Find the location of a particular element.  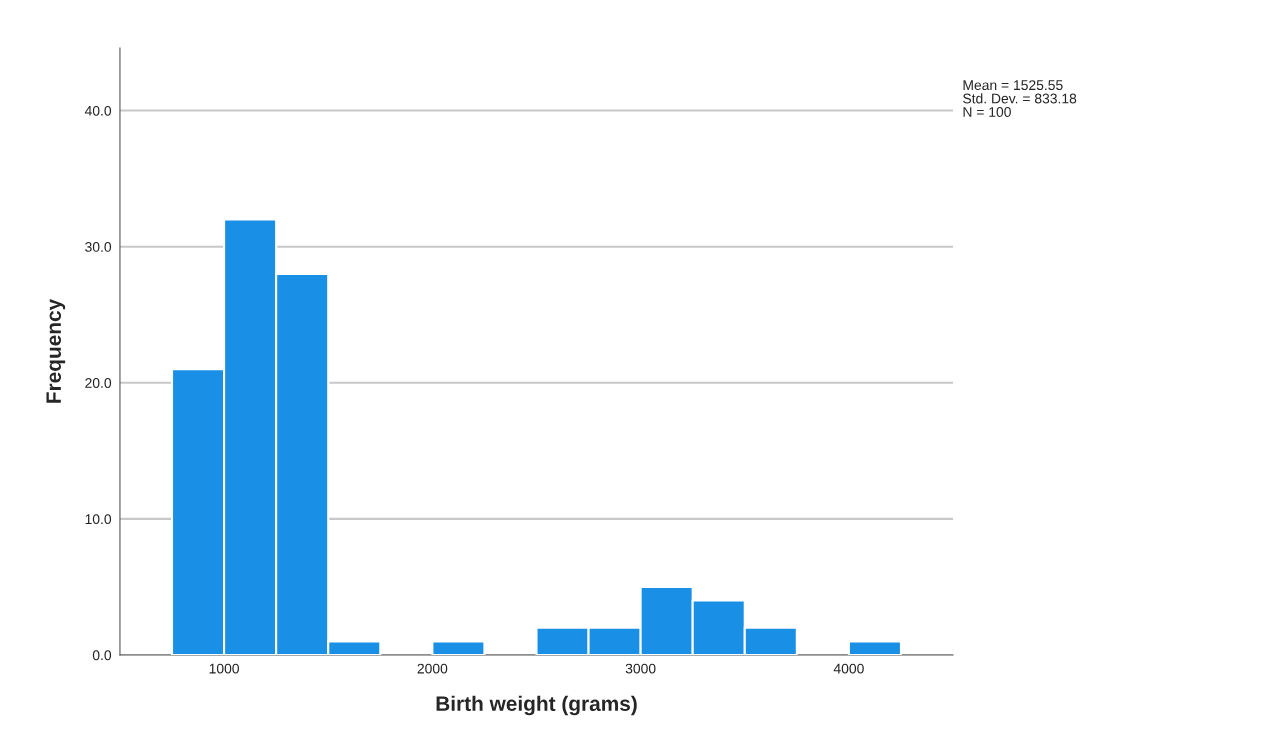

y-tick-label: 20.0 is located at coordinates (98, 383).